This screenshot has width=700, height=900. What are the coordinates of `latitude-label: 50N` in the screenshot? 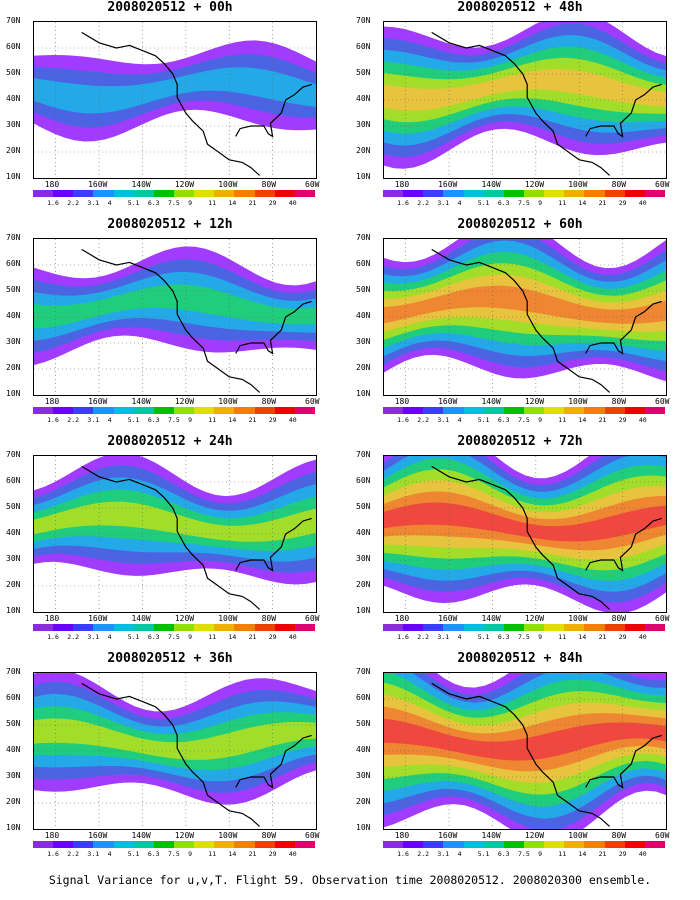 It's located at (13, 72).